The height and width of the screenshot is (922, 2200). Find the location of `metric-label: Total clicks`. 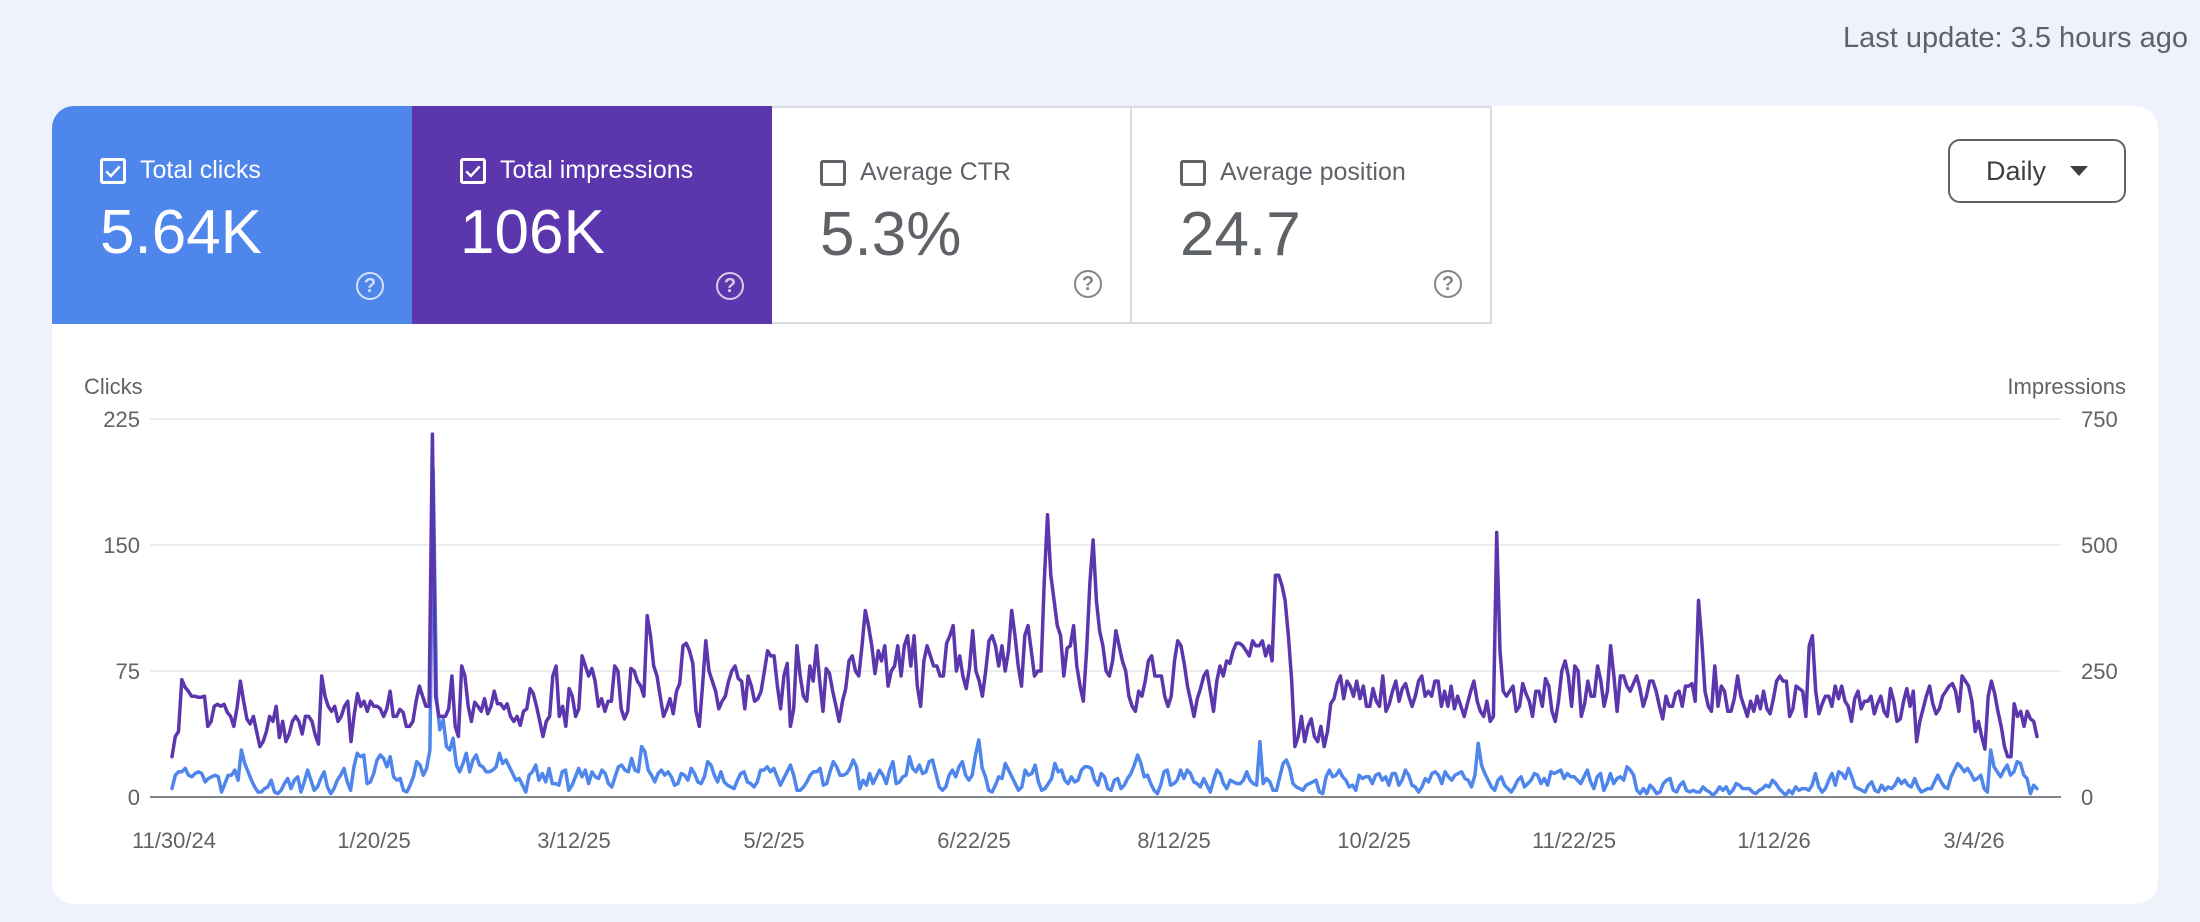

metric-label: Total clicks is located at coordinates (200, 170).